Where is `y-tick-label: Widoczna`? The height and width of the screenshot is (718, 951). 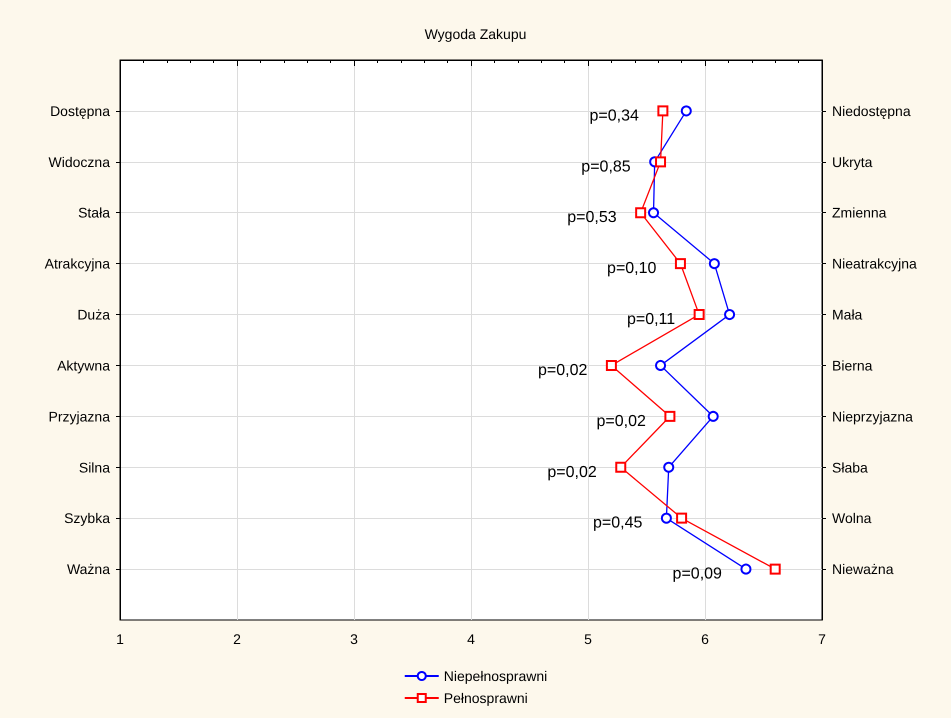
y-tick-label: Widoczna is located at coordinates (79, 162).